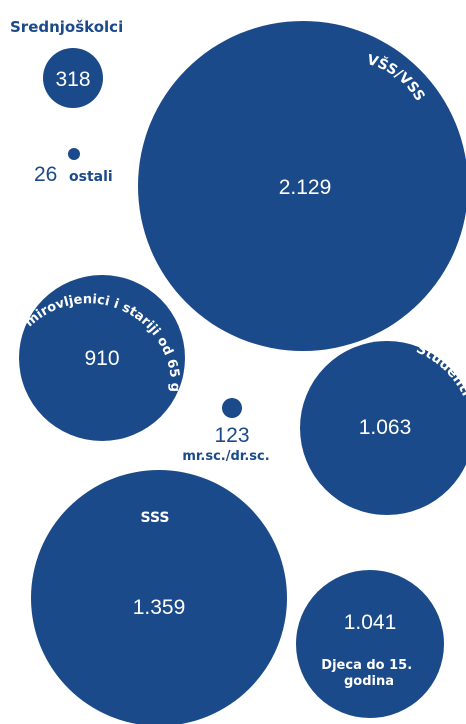 This screenshot has height=724, width=466. I want to click on label-srednjoskolci: Srednjoškolci, so click(66, 27).